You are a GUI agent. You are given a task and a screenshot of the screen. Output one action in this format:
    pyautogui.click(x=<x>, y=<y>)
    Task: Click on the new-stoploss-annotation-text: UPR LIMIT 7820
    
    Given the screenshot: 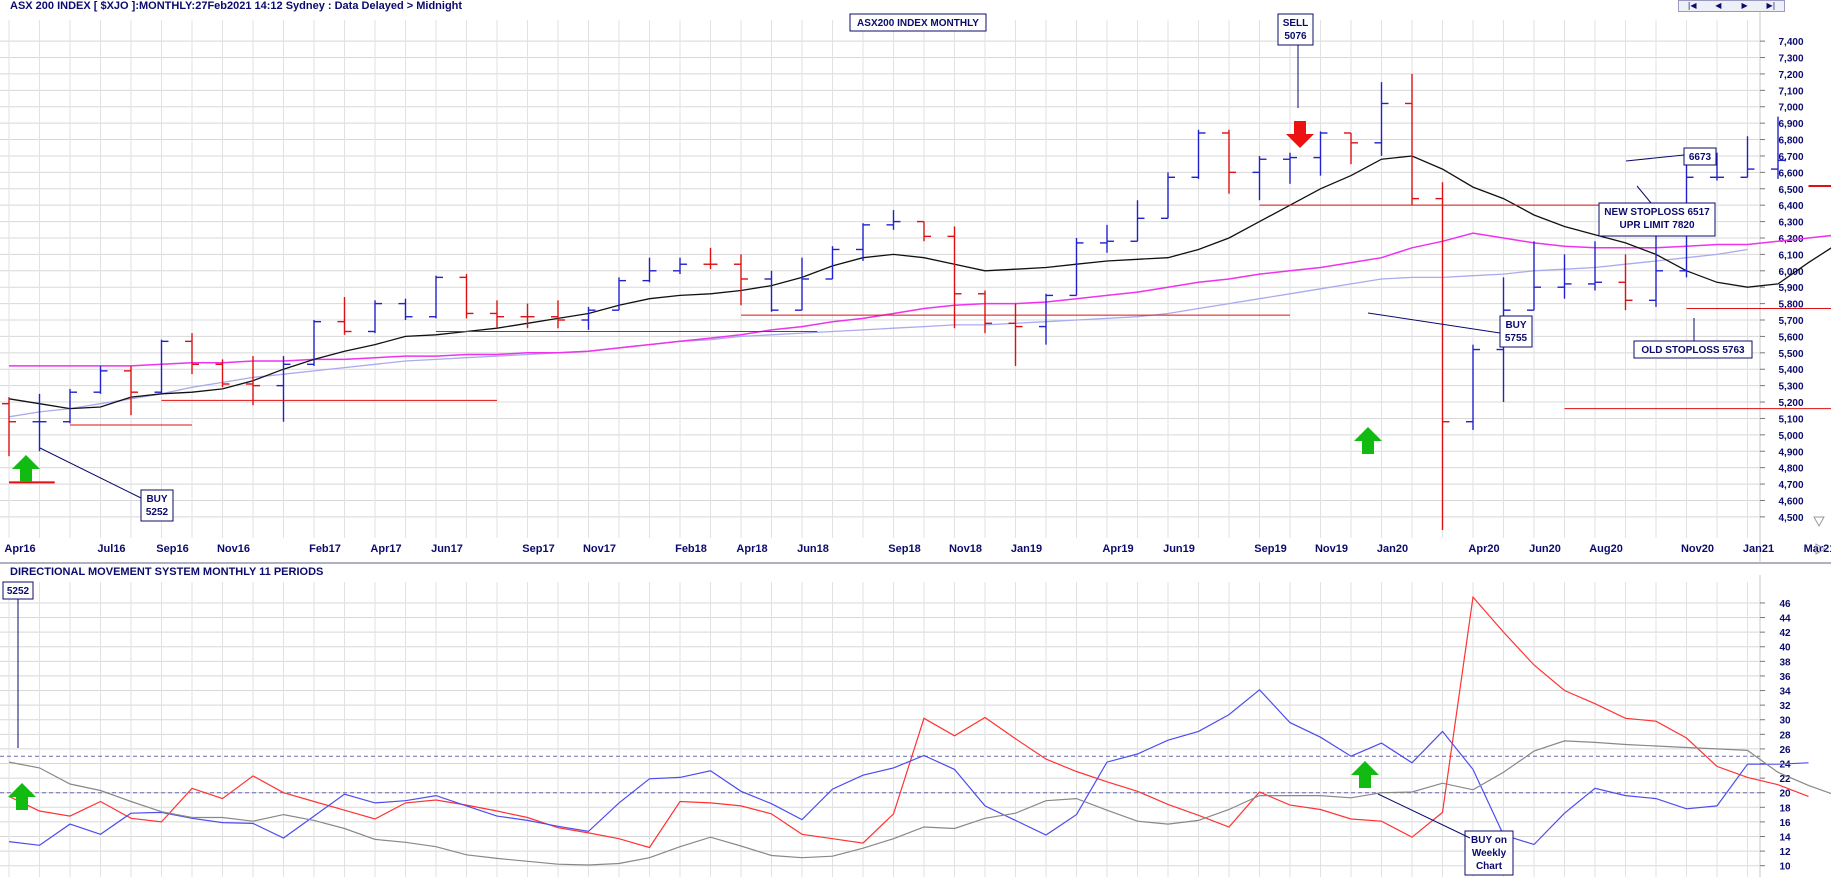 What is the action you would take?
    pyautogui.click(x=1656, y=225)
    